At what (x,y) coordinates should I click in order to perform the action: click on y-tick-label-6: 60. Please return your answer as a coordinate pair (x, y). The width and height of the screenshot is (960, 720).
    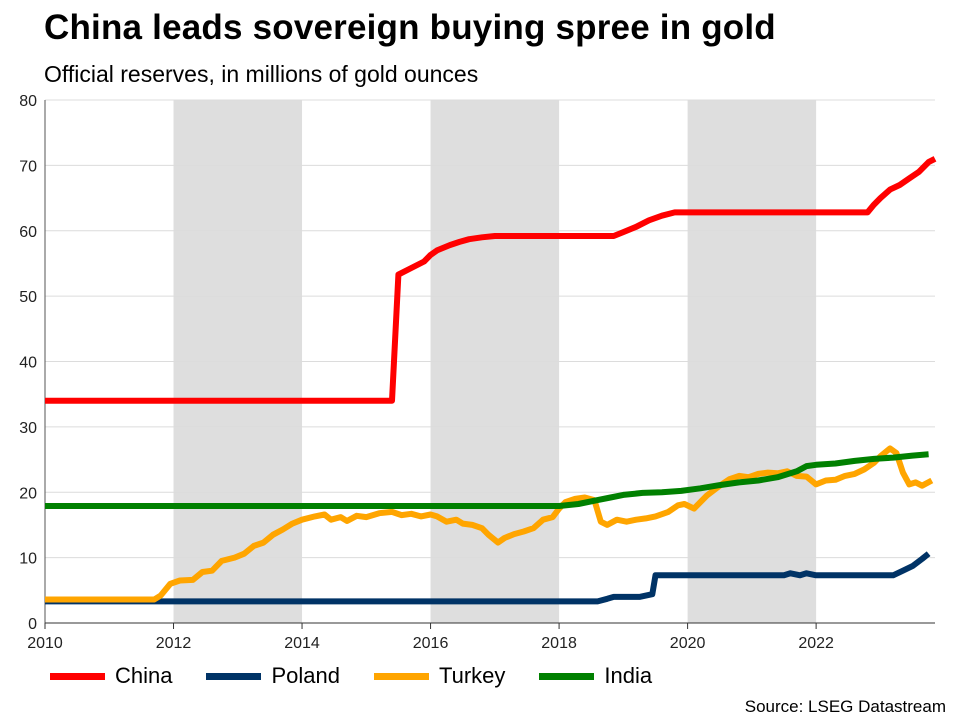
    Looking at the image, I should click on (28, 232).